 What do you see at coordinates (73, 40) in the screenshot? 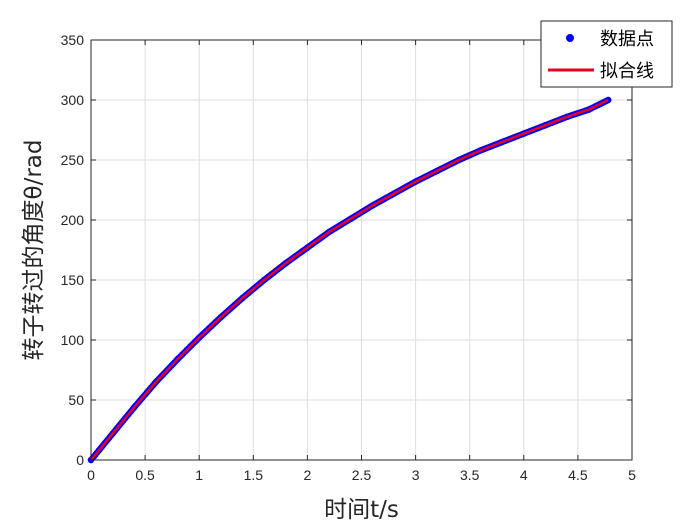
I see `y-tick-label: 350` at bounding box center [73, 40].